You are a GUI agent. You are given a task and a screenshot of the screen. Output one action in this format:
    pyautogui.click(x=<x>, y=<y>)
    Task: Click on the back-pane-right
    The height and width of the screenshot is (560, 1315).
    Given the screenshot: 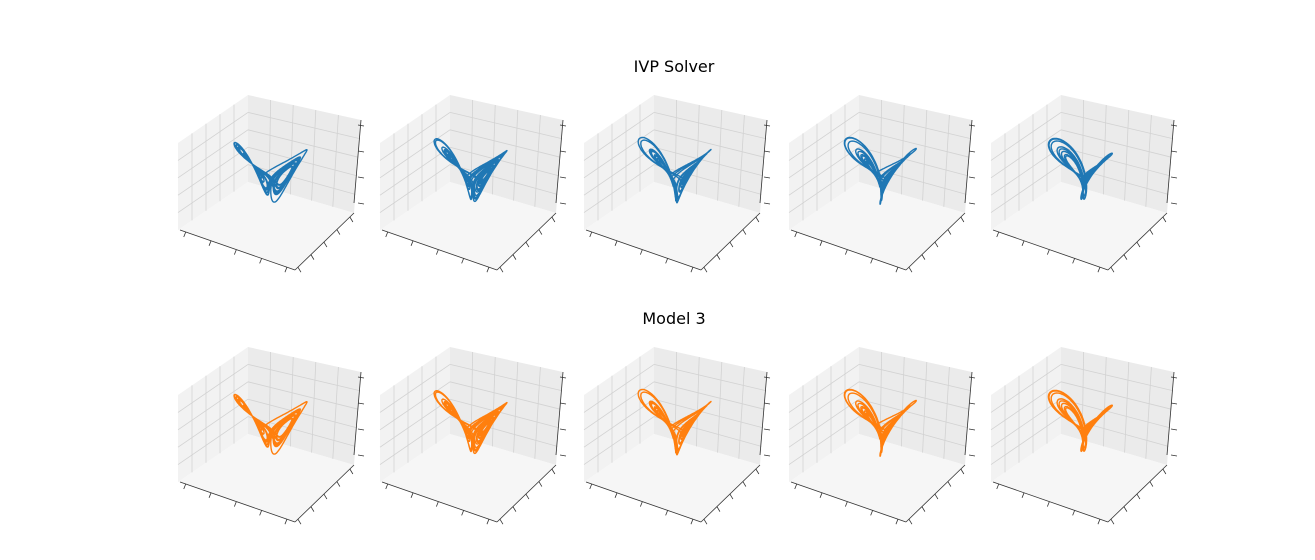 What is the action you would take?
    pyautogui.click(x=1117, y=154)
    